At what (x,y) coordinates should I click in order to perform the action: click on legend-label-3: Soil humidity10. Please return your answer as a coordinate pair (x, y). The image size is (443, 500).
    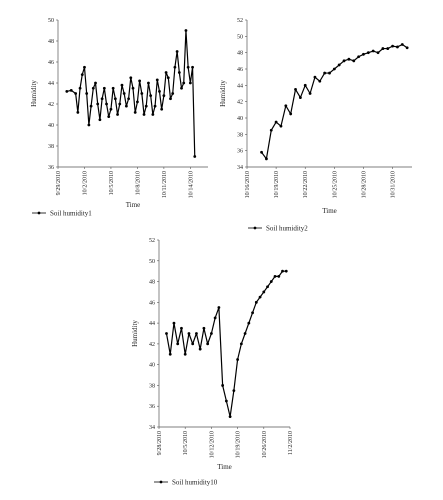
    Looking at the image, I should click on (195, 483).